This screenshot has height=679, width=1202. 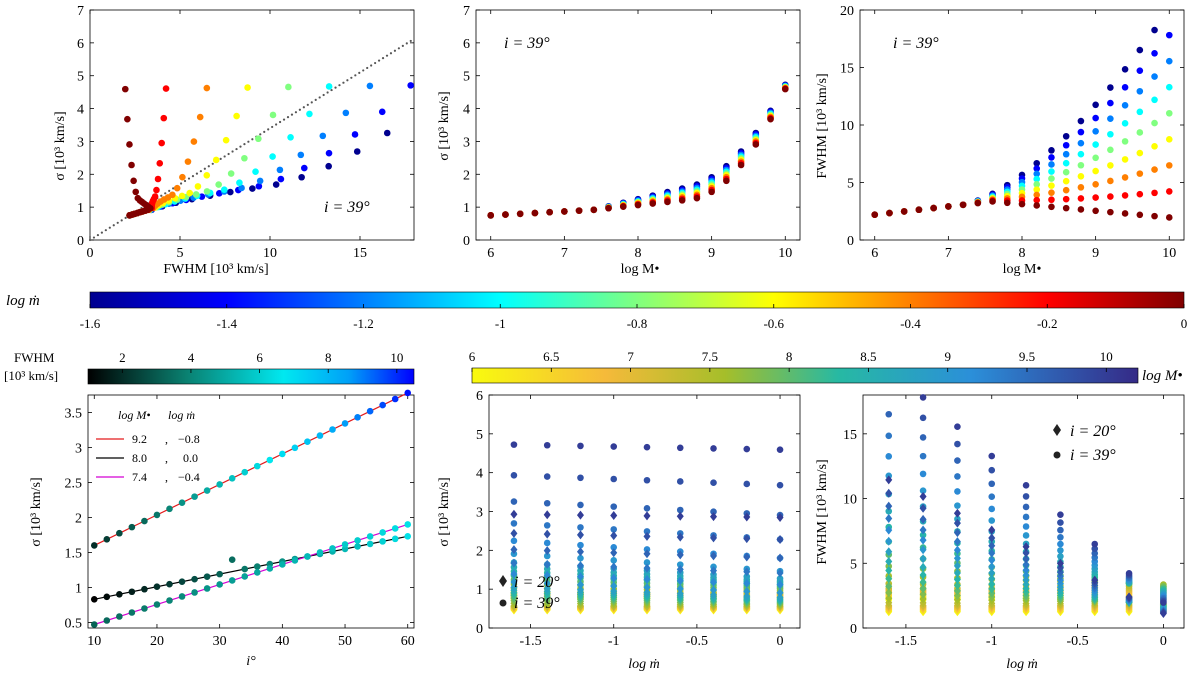 I want to click on panel-c-ylabel: FWHM [10³ km/s], so click(x=822, y=125).